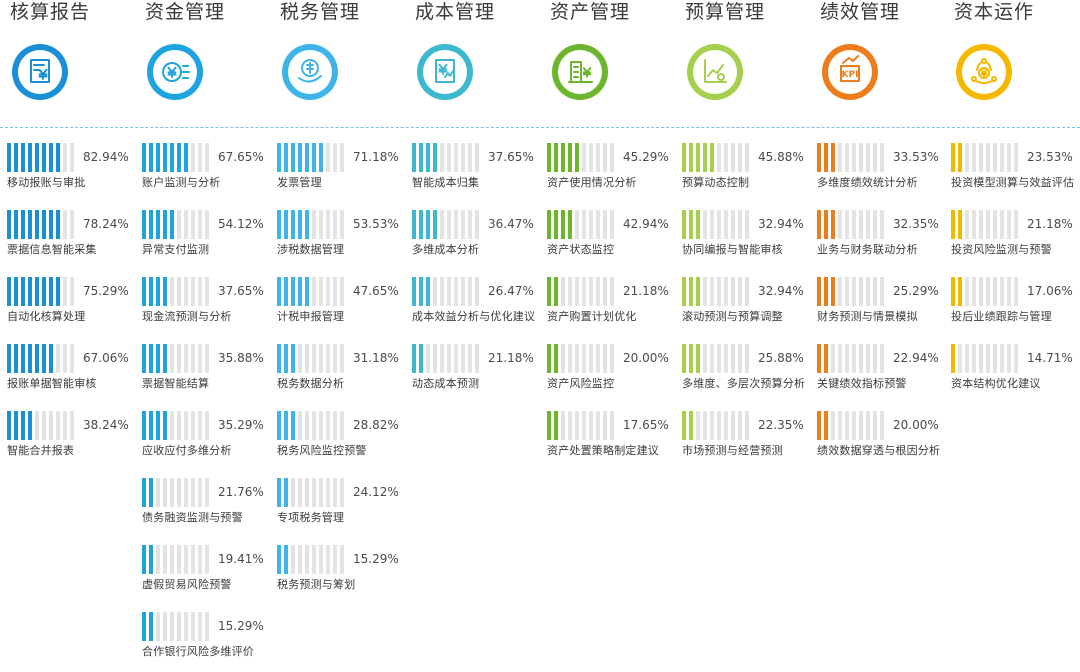 The width and height of the screenshot is (1080, 672). I want to click on metric-percent: 37.65%, so click(241, 291).